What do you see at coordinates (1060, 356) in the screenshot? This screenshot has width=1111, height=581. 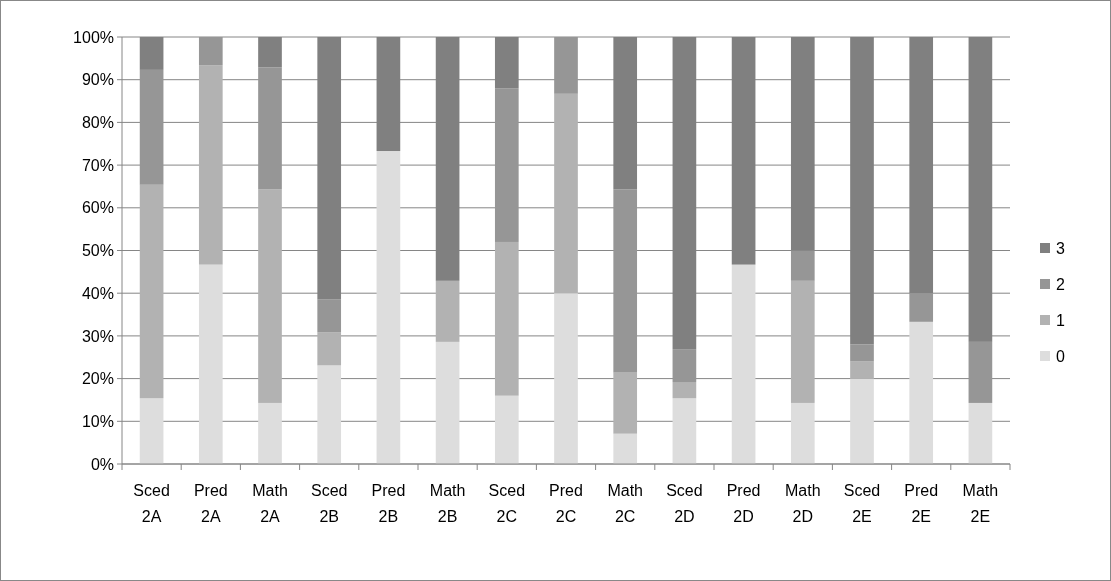 I see `legend-label: 0` at bounding box center [1060, 356].